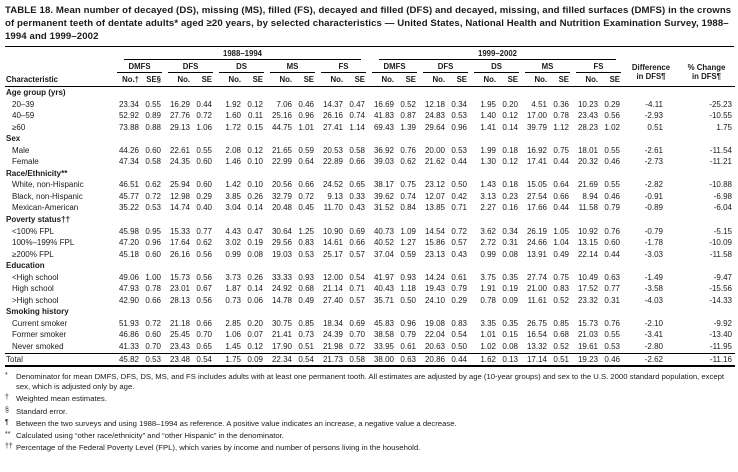  Describe the element at coordinates (332, 231) in the screenshot. I see `cell-value: 10.90` at that location.